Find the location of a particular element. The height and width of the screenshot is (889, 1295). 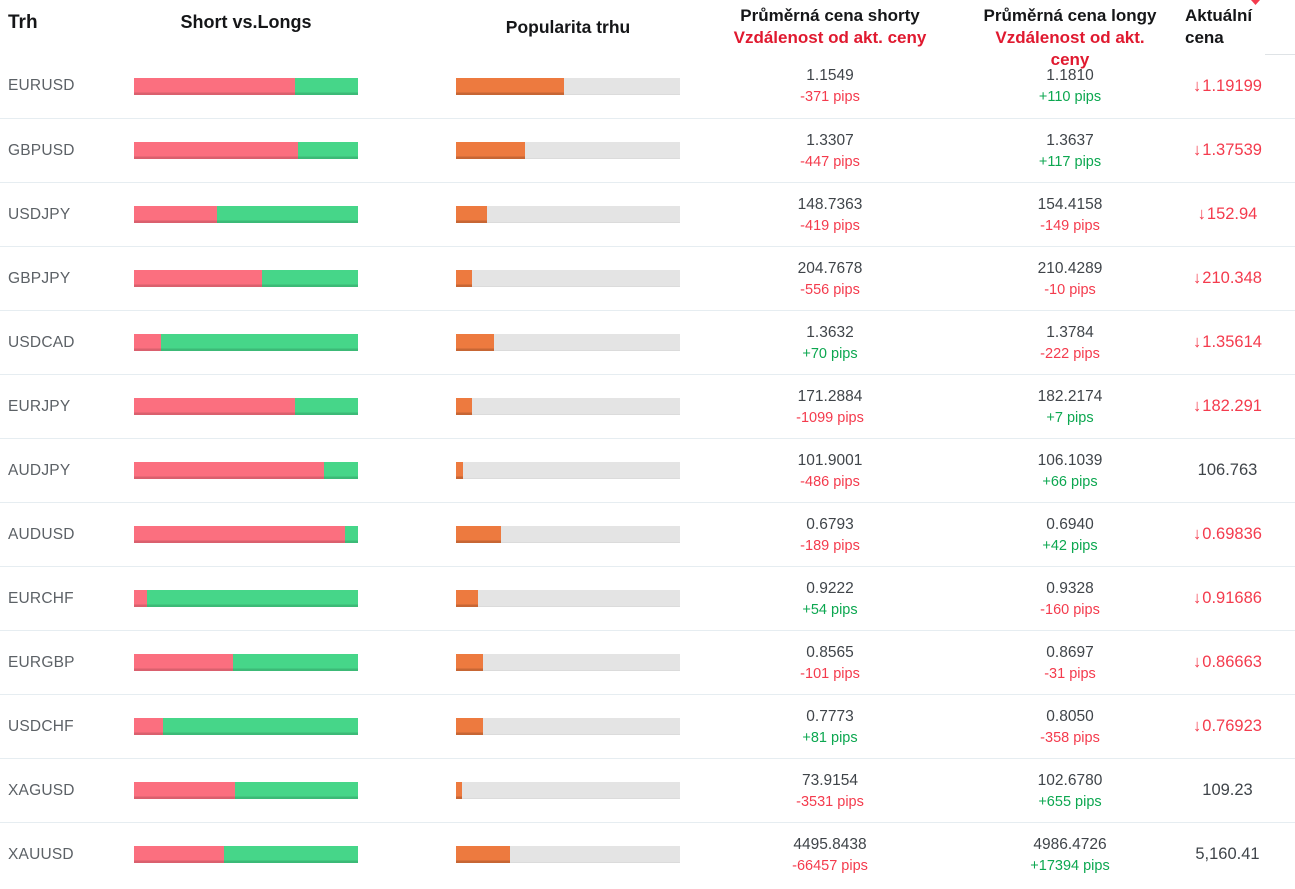

market-label: GBPJPY is located at coordinates (39, 278).